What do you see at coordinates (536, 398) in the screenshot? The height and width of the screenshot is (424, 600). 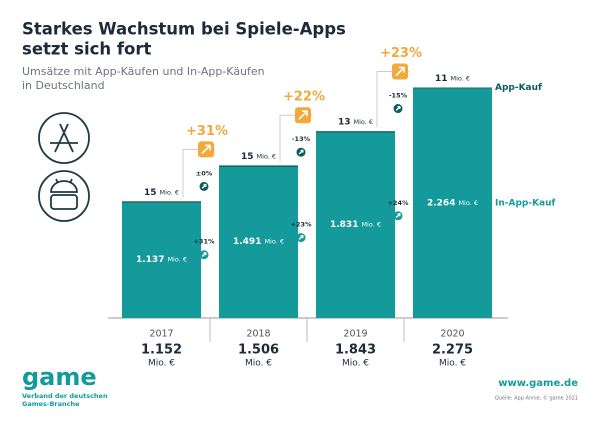 I see `source: Quelle: App Annie, © game 2021` at bounding box center [536, 398].